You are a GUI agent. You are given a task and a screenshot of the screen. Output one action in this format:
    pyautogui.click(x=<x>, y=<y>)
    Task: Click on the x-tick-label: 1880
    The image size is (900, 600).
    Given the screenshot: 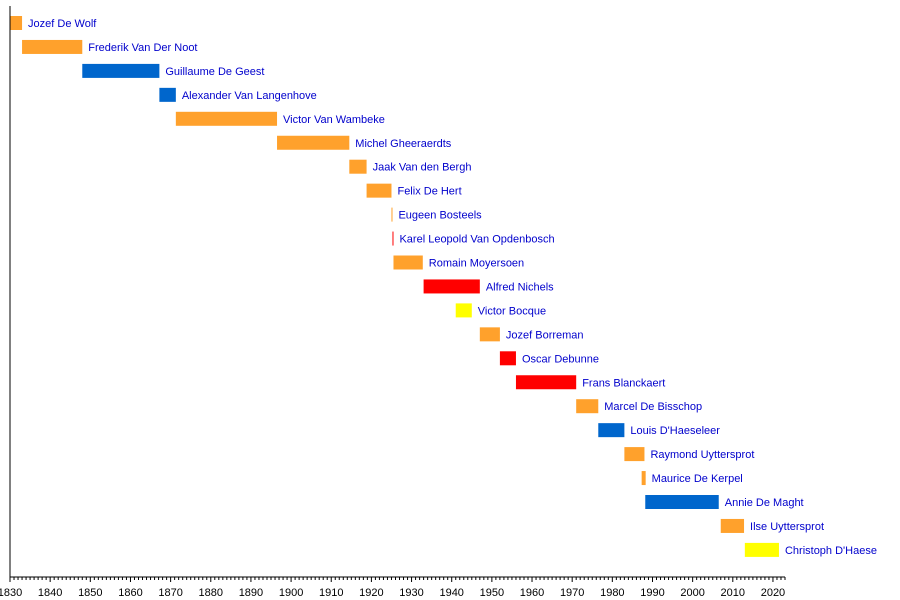 What is the action you would take?
    pyautogui.click(x=211, y=593)
    